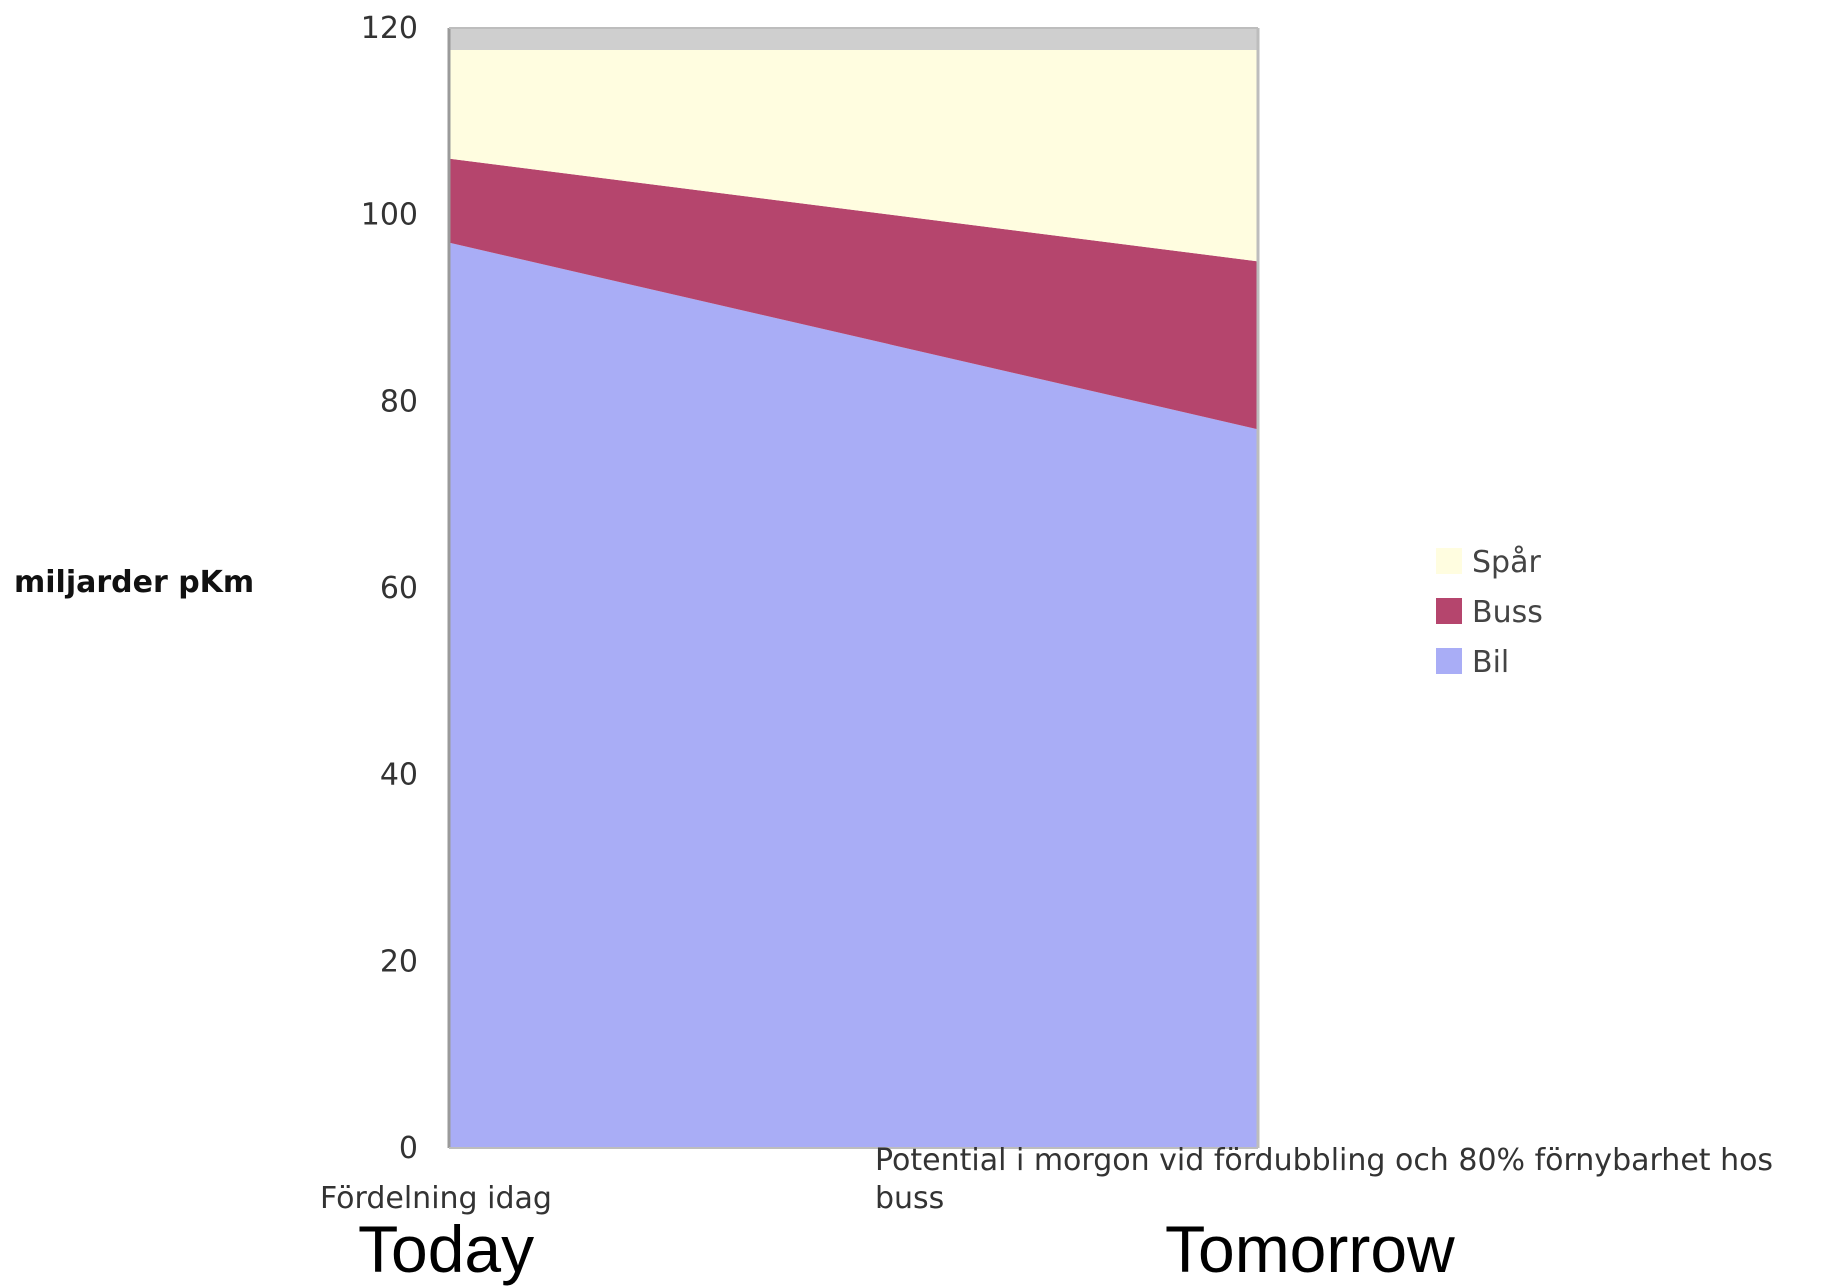 The image size is (1843, 1286). Describe the element at coordinates (1449, 561) in the screenshot. I see `legend-swatch-sp-r` at that location.